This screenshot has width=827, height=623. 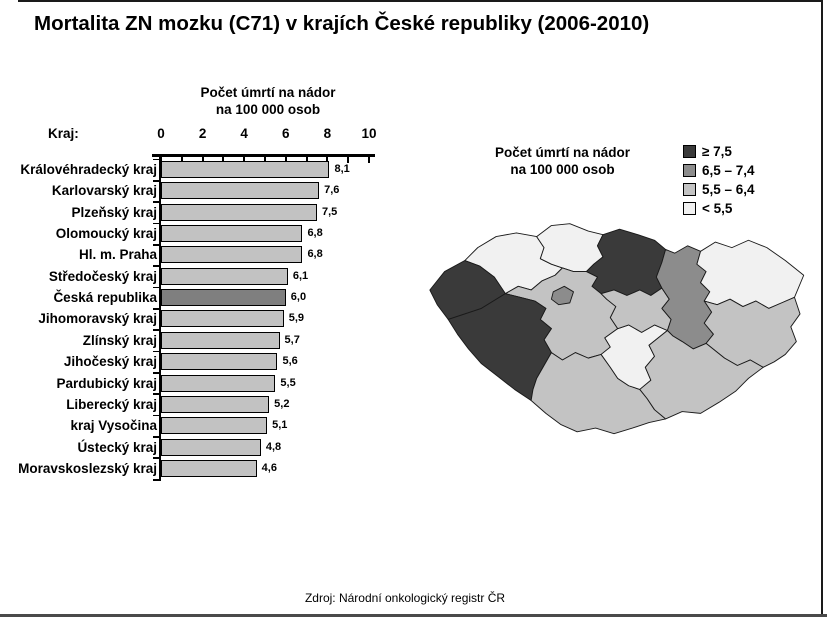 I want to click on bar-category-label: Plzeňský kraj, so click(x=114, y=212).